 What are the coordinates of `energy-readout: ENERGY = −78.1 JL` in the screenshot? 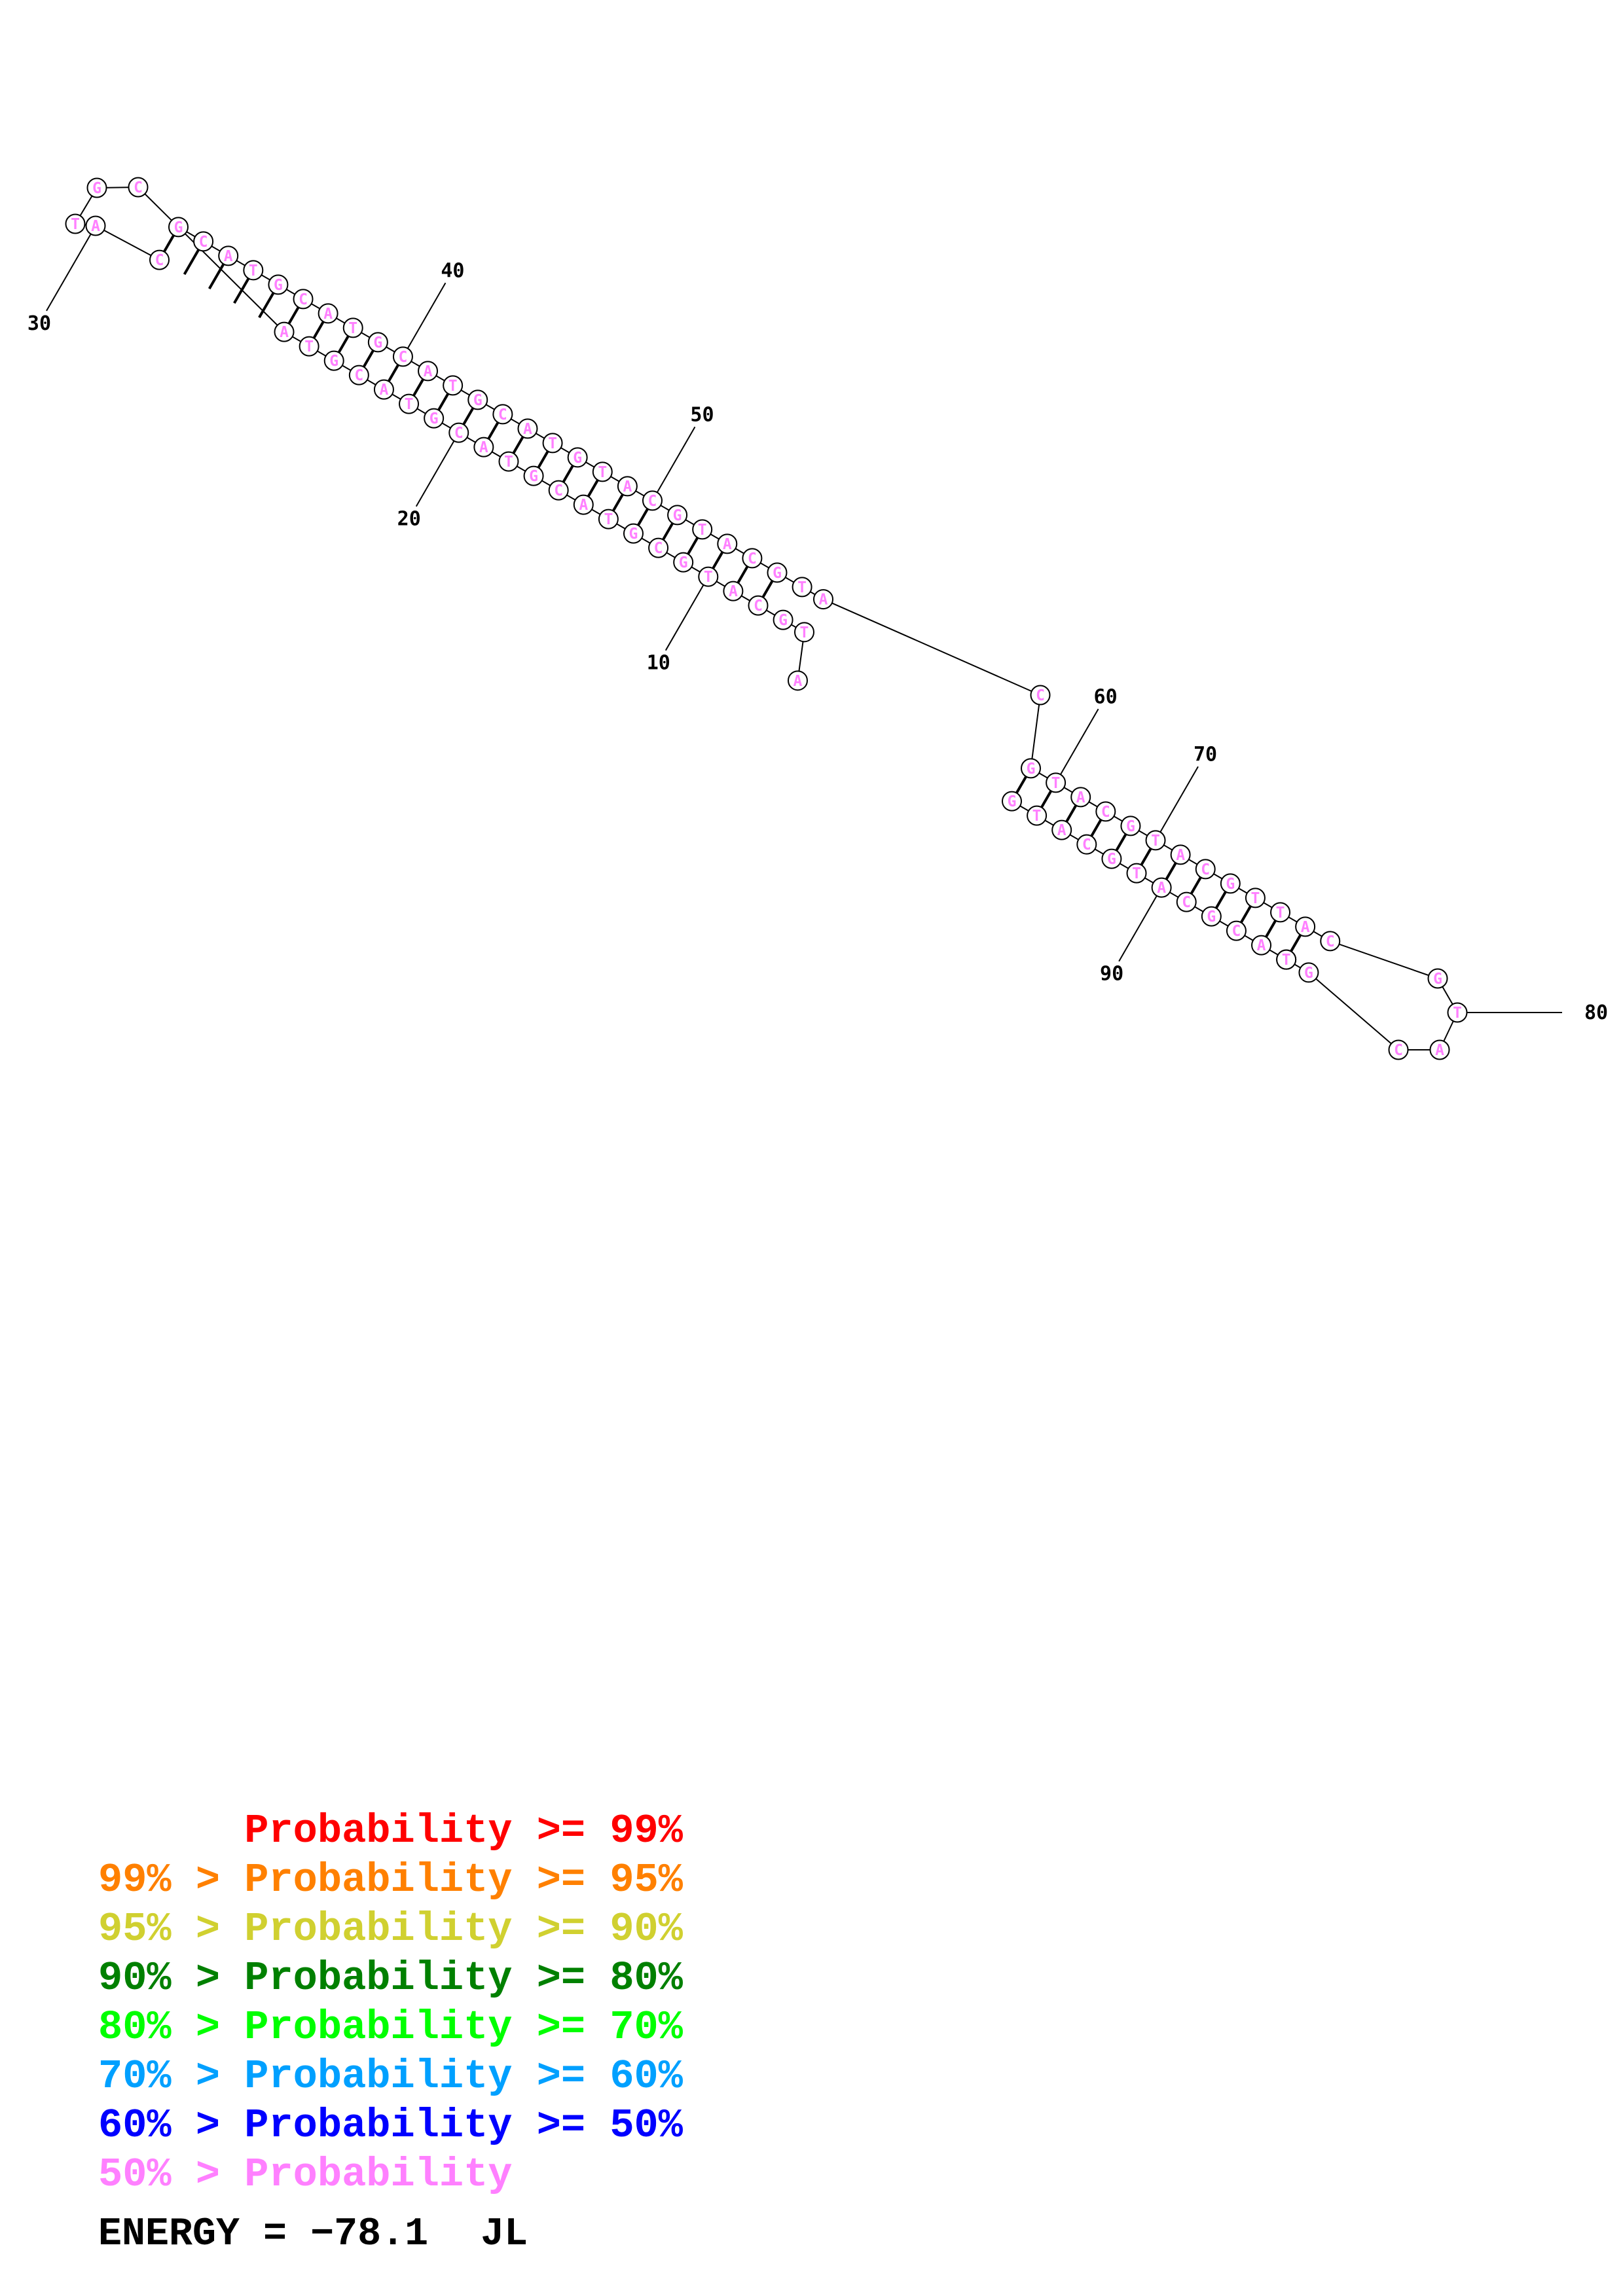 It's located at (313, 2234).